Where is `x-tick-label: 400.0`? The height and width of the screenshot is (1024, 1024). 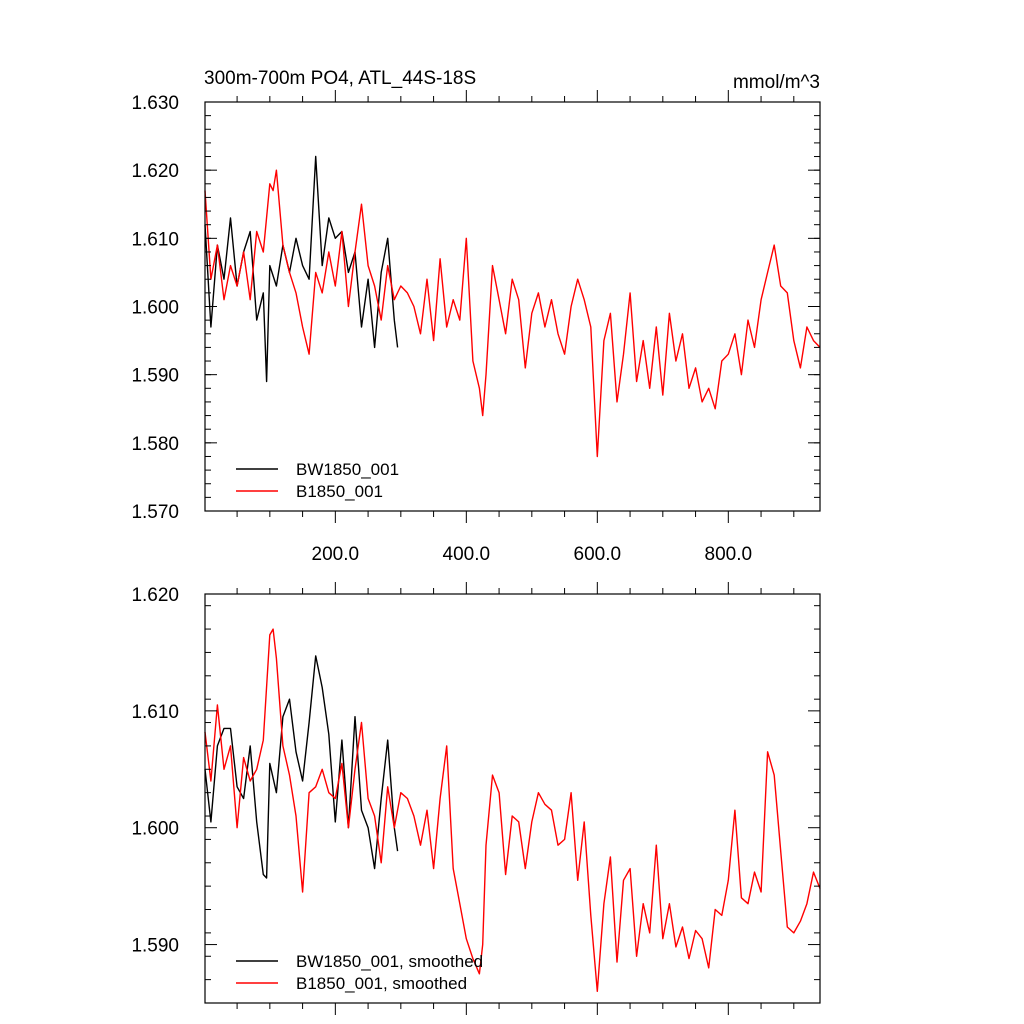 x-tick-label: 400.0 is located at coordinates (467, 554).